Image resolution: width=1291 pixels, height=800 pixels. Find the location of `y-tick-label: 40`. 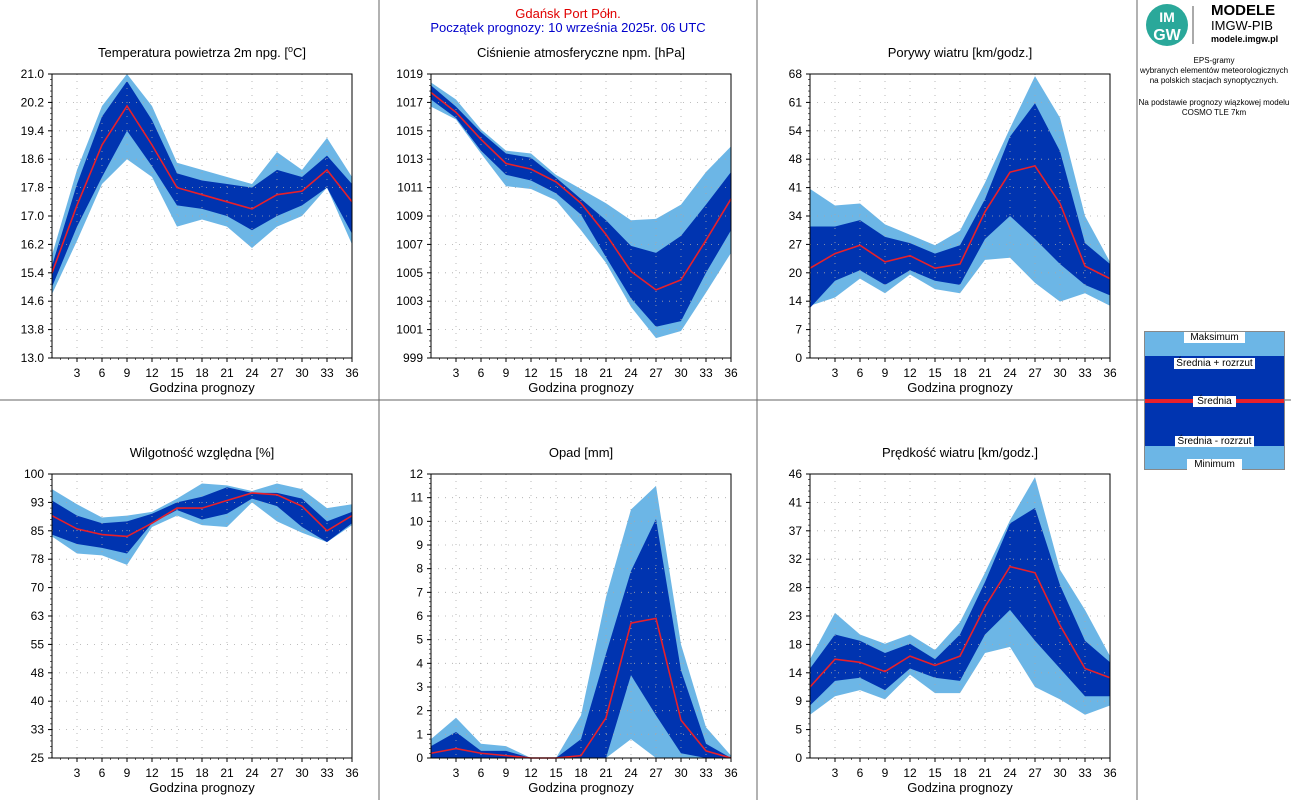

y-tick-label: 40 is located at coordinates (38, 701).